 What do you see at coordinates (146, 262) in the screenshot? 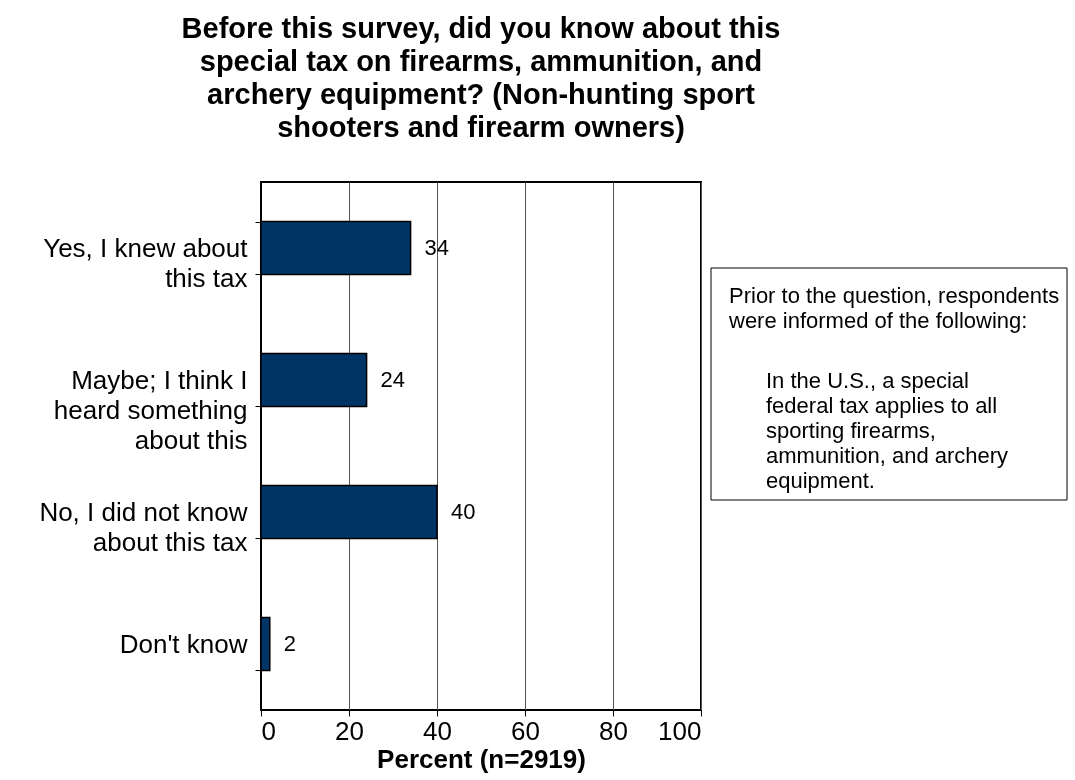
I see `y-tick-label: Yes, I knew about this tax` at bounding box center [146, 262].